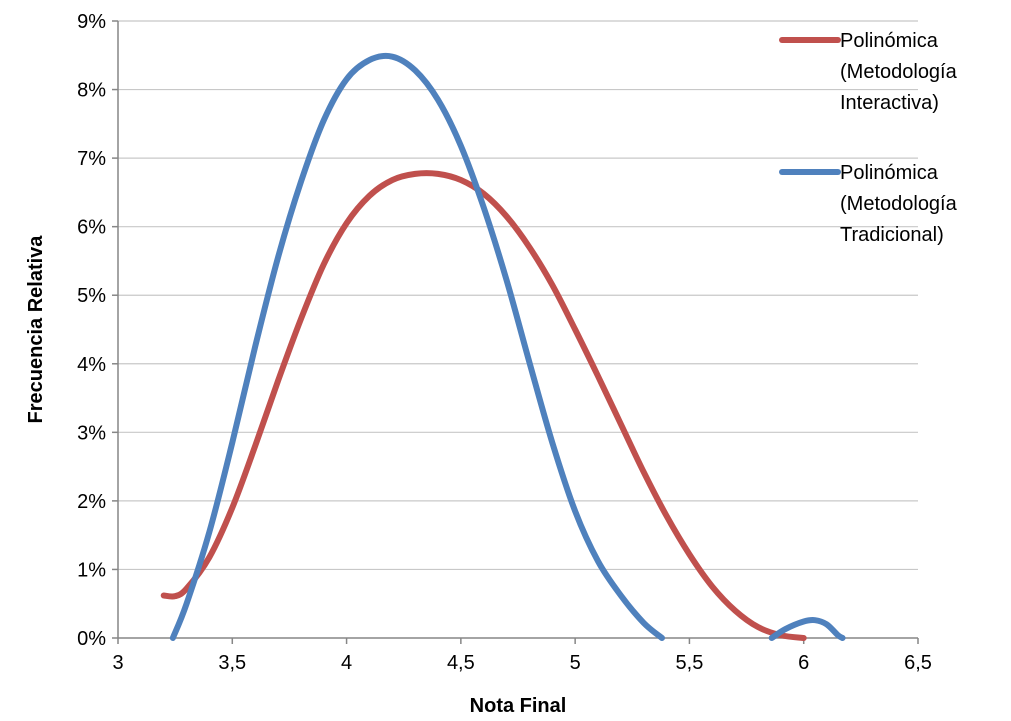  What do you see at coordinates (918, 663) in the screenshot?
I see `x-tick-label: 6,5` at bounding box center [918, 663].